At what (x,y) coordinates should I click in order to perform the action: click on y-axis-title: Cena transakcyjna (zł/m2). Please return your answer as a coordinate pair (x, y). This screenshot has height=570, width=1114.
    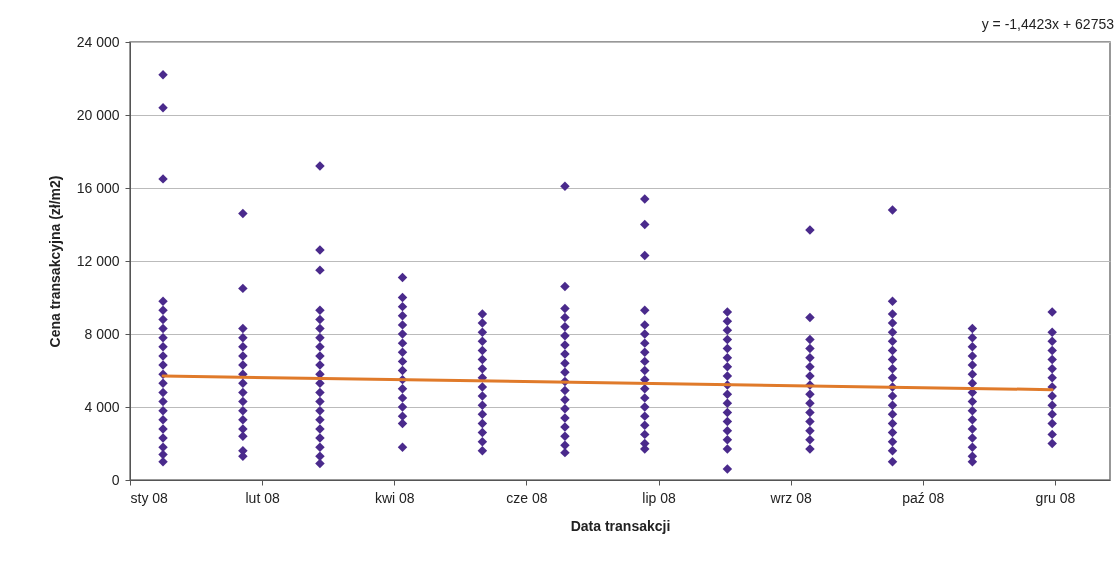
    Looking at the image, I should click on (54, 261).